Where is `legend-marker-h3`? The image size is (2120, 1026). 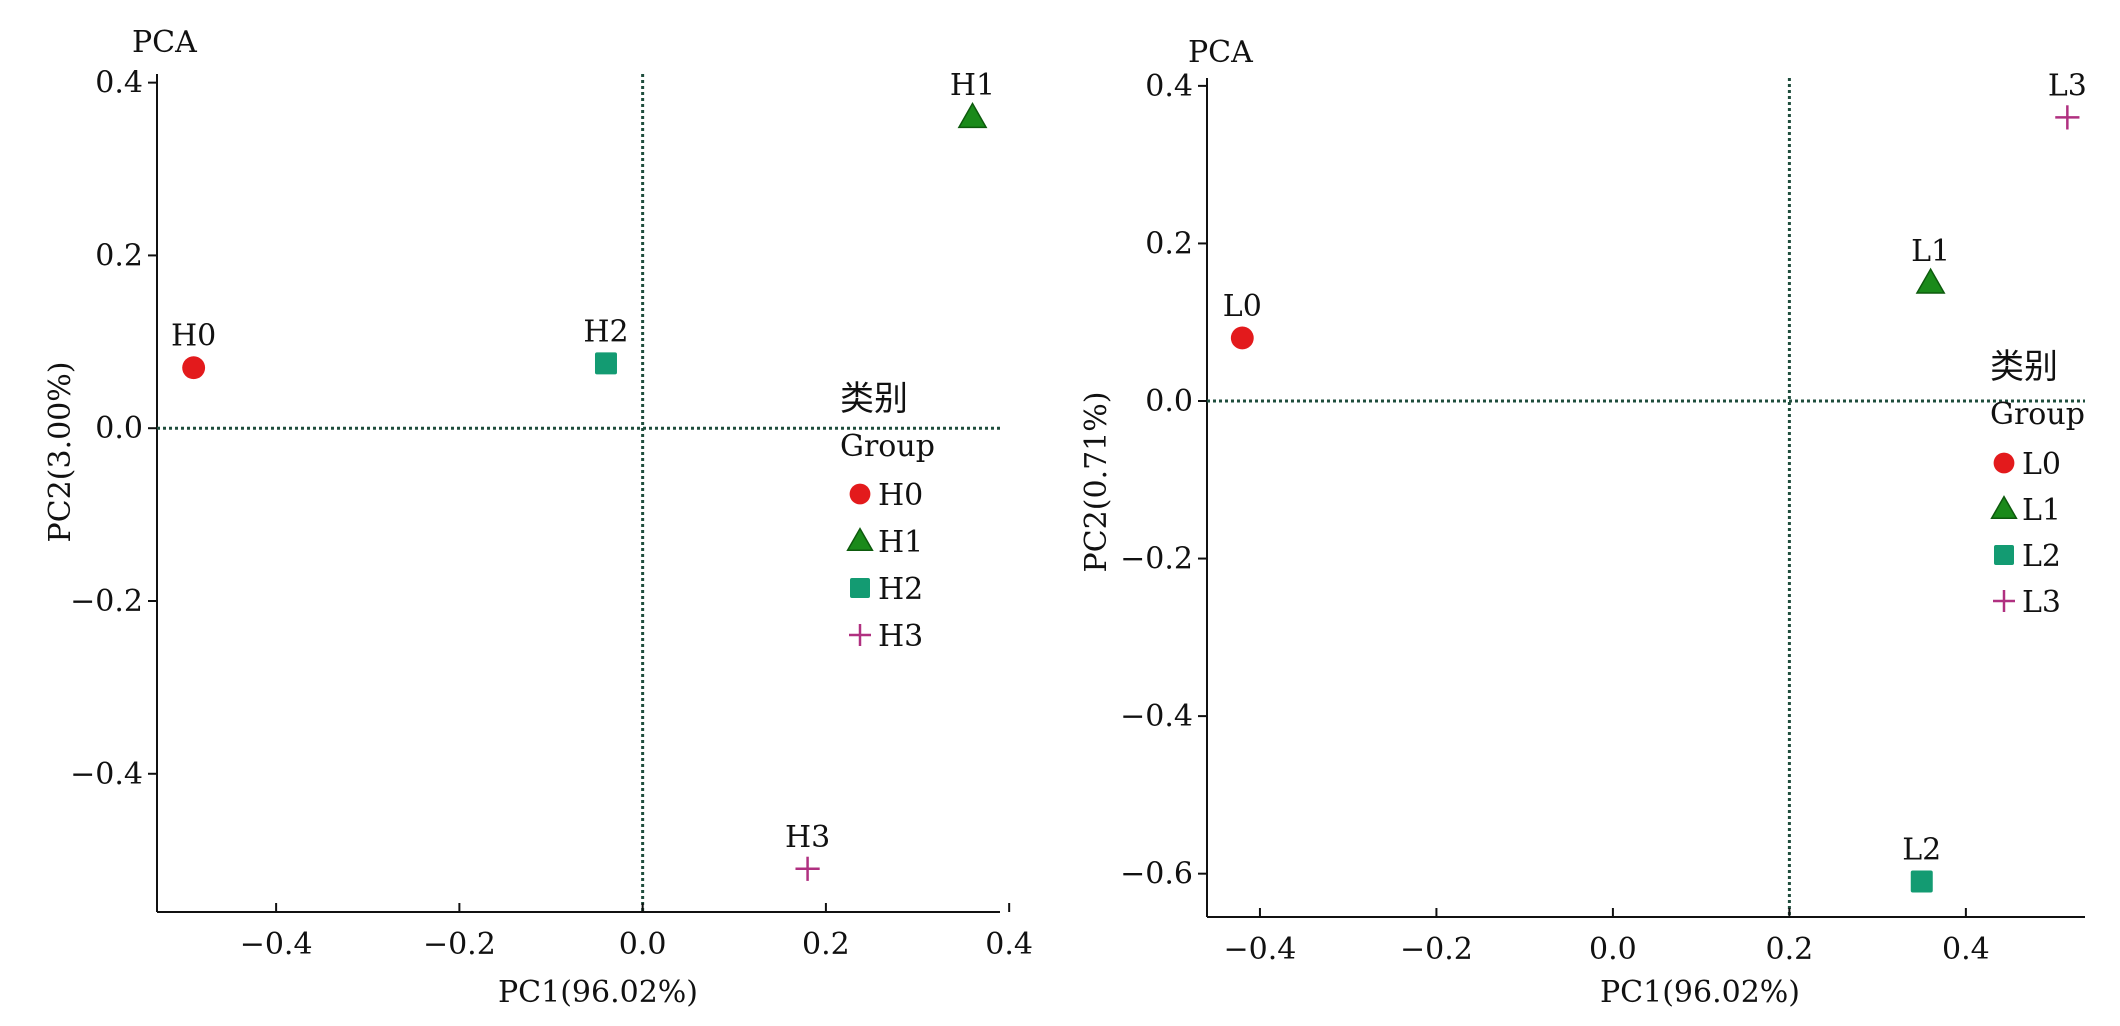 legend-marker-h3 is located at coordinates (860, 635).